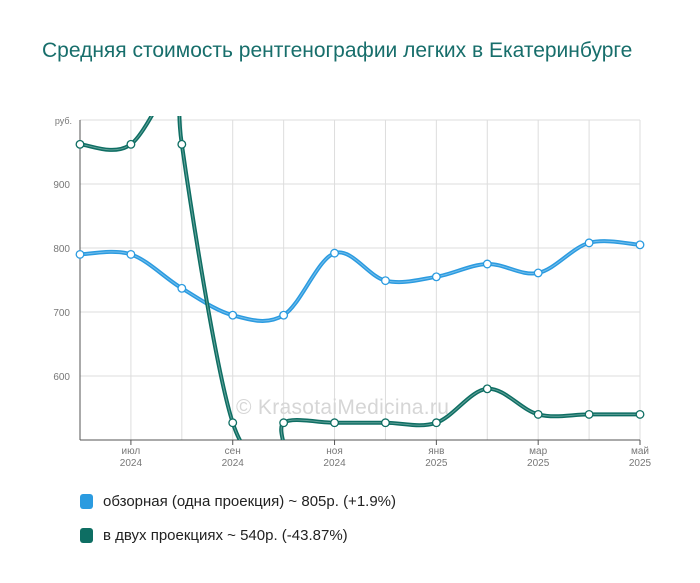 This screenshot has height=583, width=700. I want to click on x-tick-label-month: ноя, so click(334, 451).